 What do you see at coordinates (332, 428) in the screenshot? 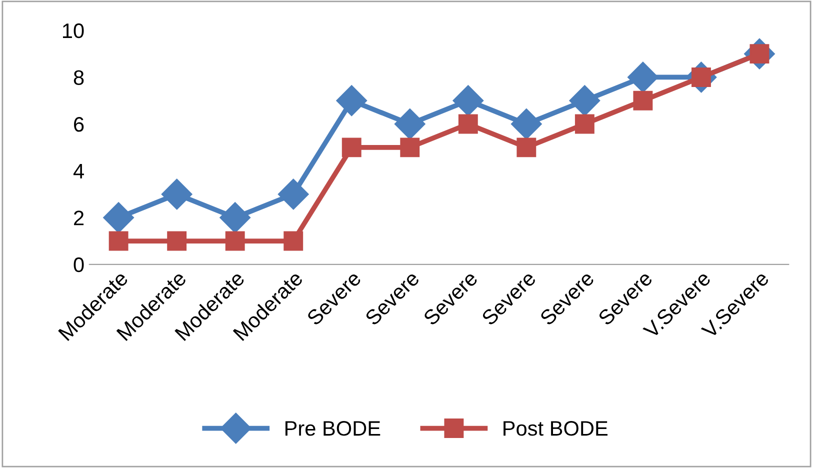
I see `legend-label: Pre BODE` at bounding box center [332, 428].